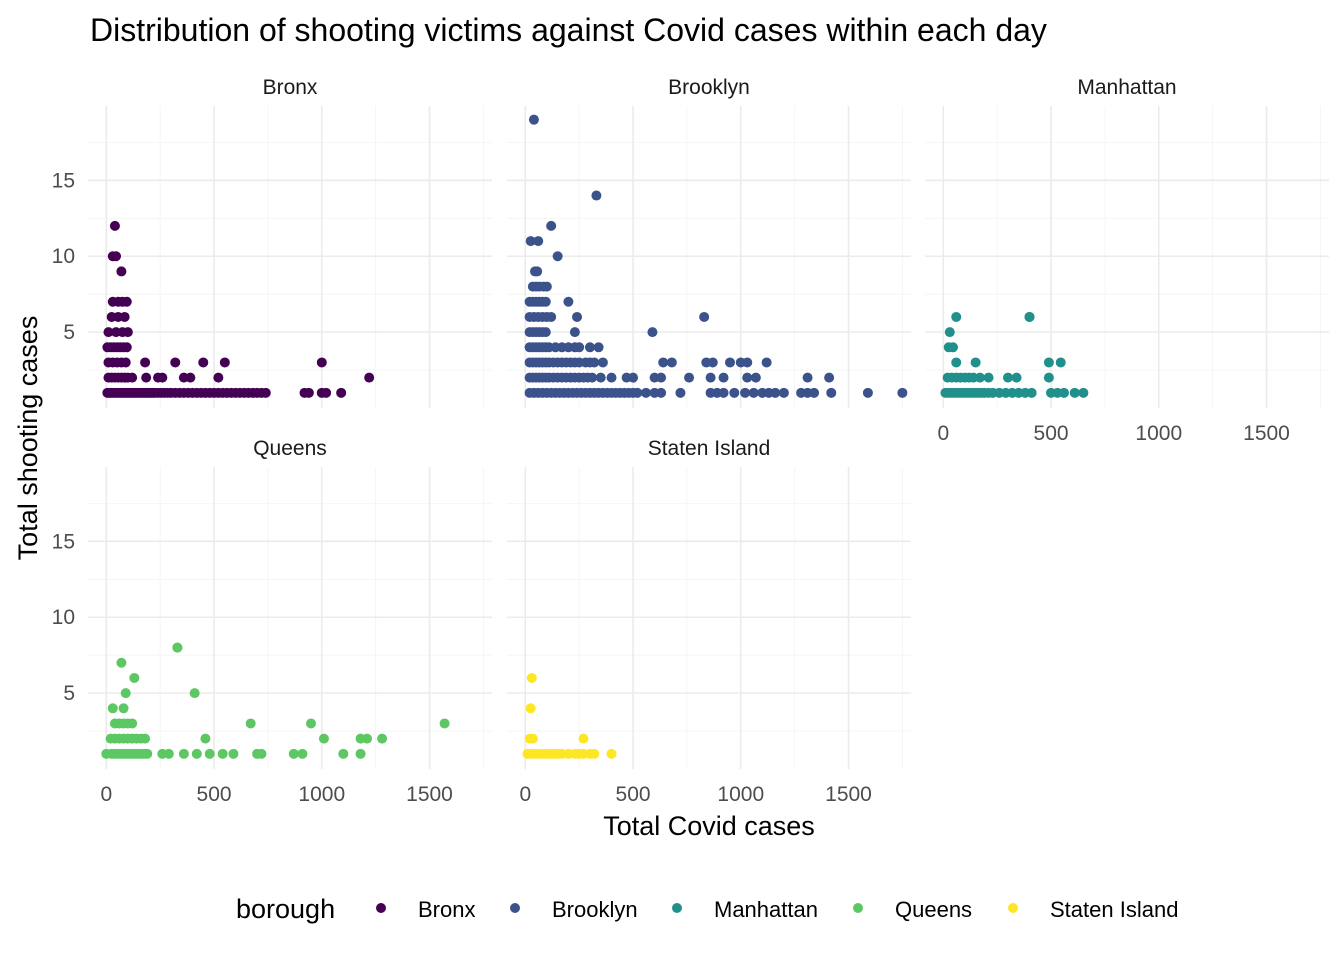 This screenshot has width=1344, height=960. I want to click on facet-manhattan: Manhattan 0 500 1000 1500, so click(1127, 260).